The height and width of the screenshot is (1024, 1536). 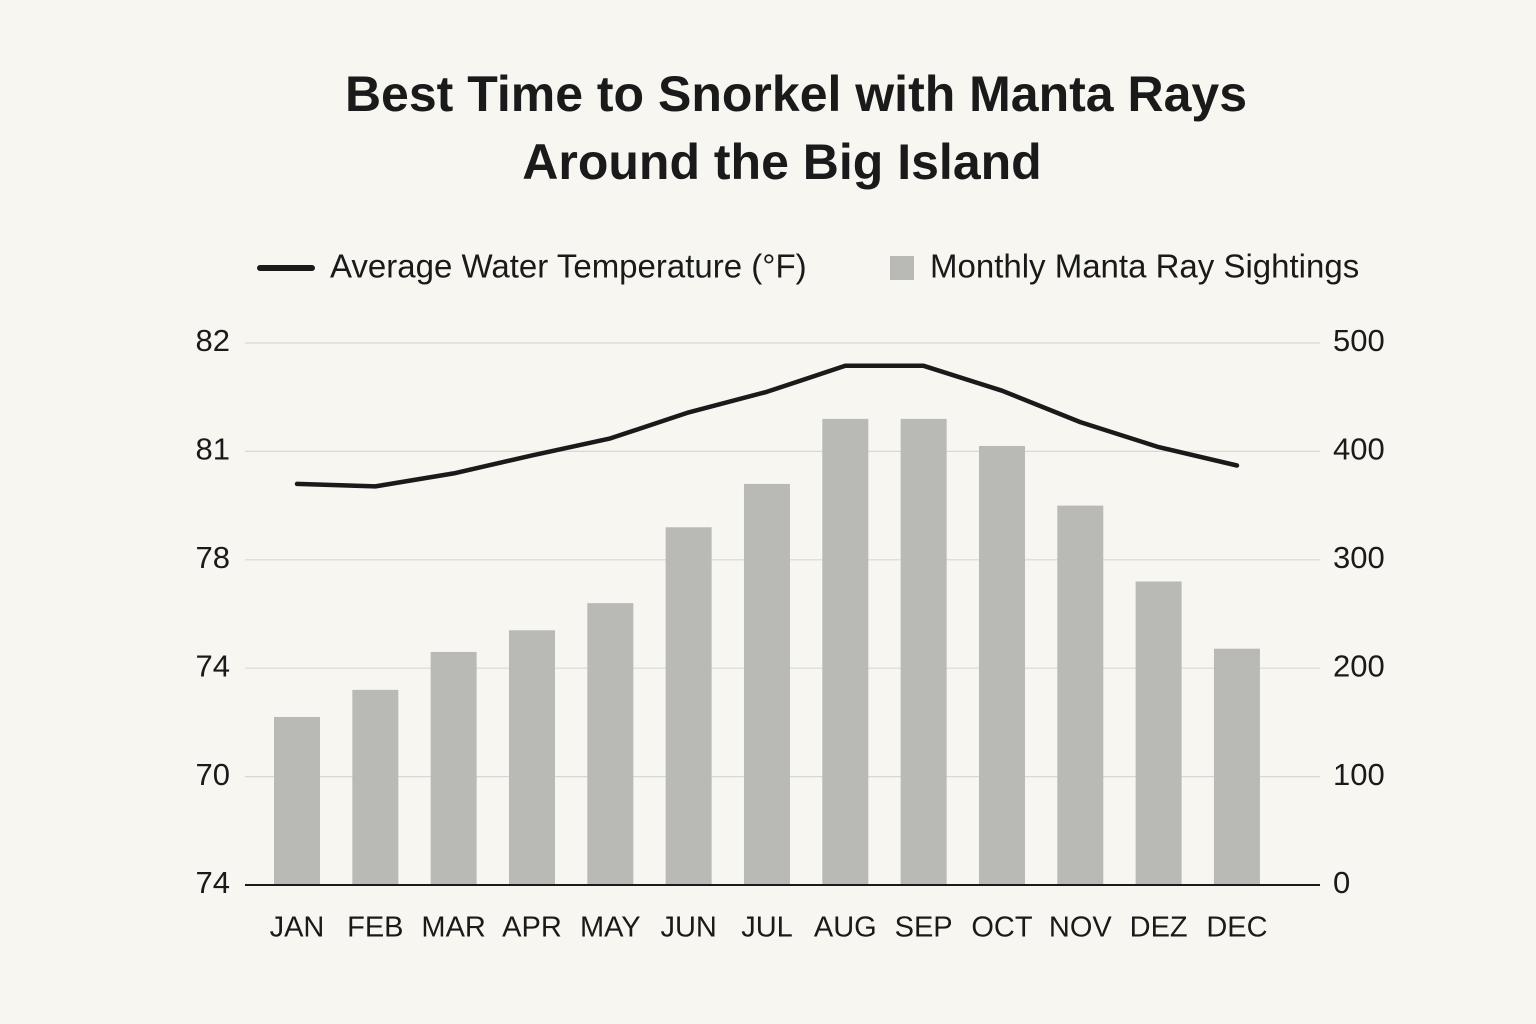 I want to click on legend-label: Monthly Manta Ray Sightings, so click(x=1144, y=266).